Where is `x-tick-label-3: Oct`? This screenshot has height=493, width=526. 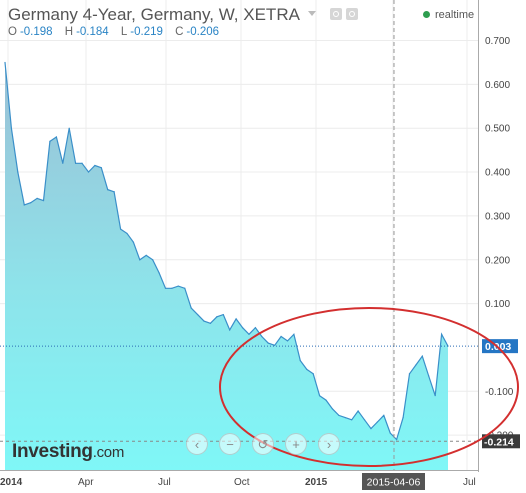 x-tick-label-3: Oct is located at coordinates (242, 482).